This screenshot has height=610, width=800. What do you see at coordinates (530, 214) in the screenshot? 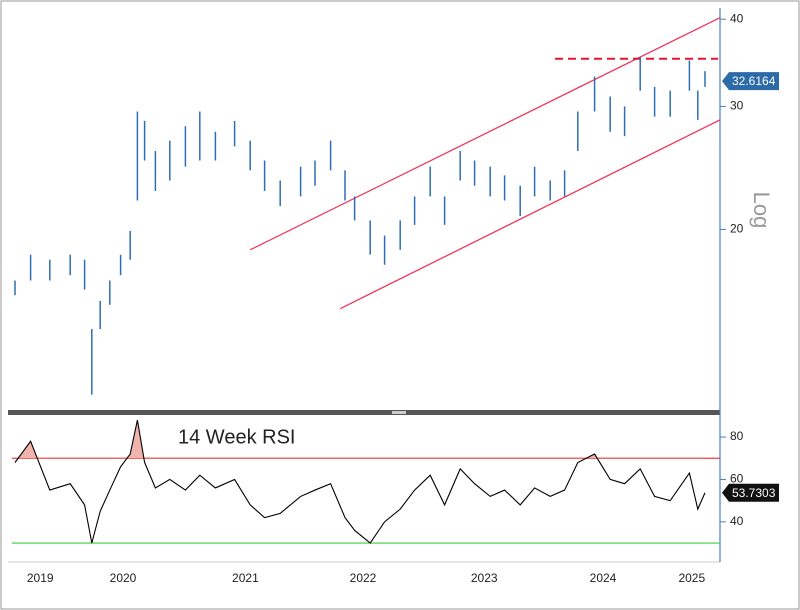
I see `channel-line` at bounding box center [530, 214].